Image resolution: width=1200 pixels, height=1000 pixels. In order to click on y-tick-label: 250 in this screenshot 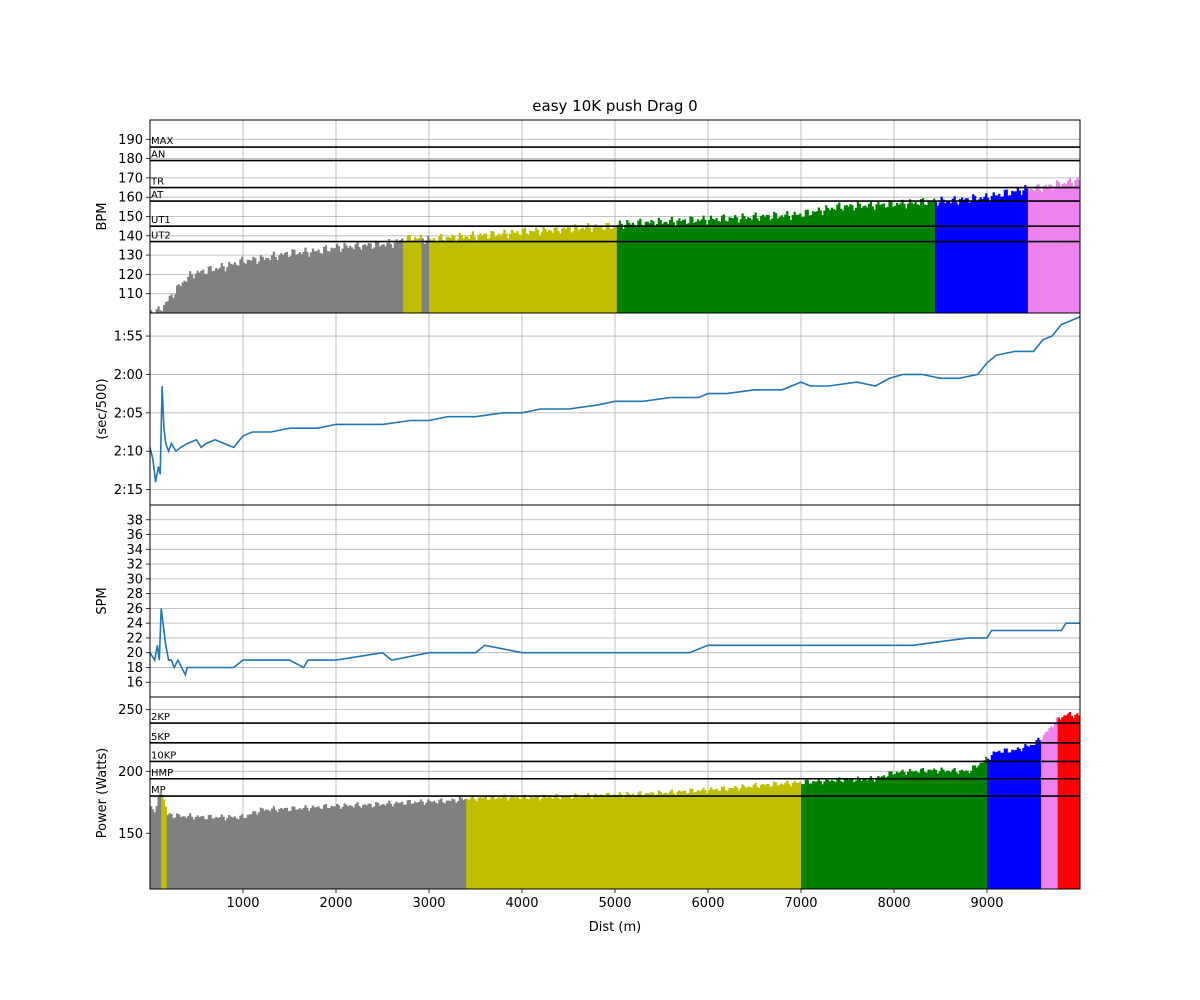, I will do `click(130, 710)`.